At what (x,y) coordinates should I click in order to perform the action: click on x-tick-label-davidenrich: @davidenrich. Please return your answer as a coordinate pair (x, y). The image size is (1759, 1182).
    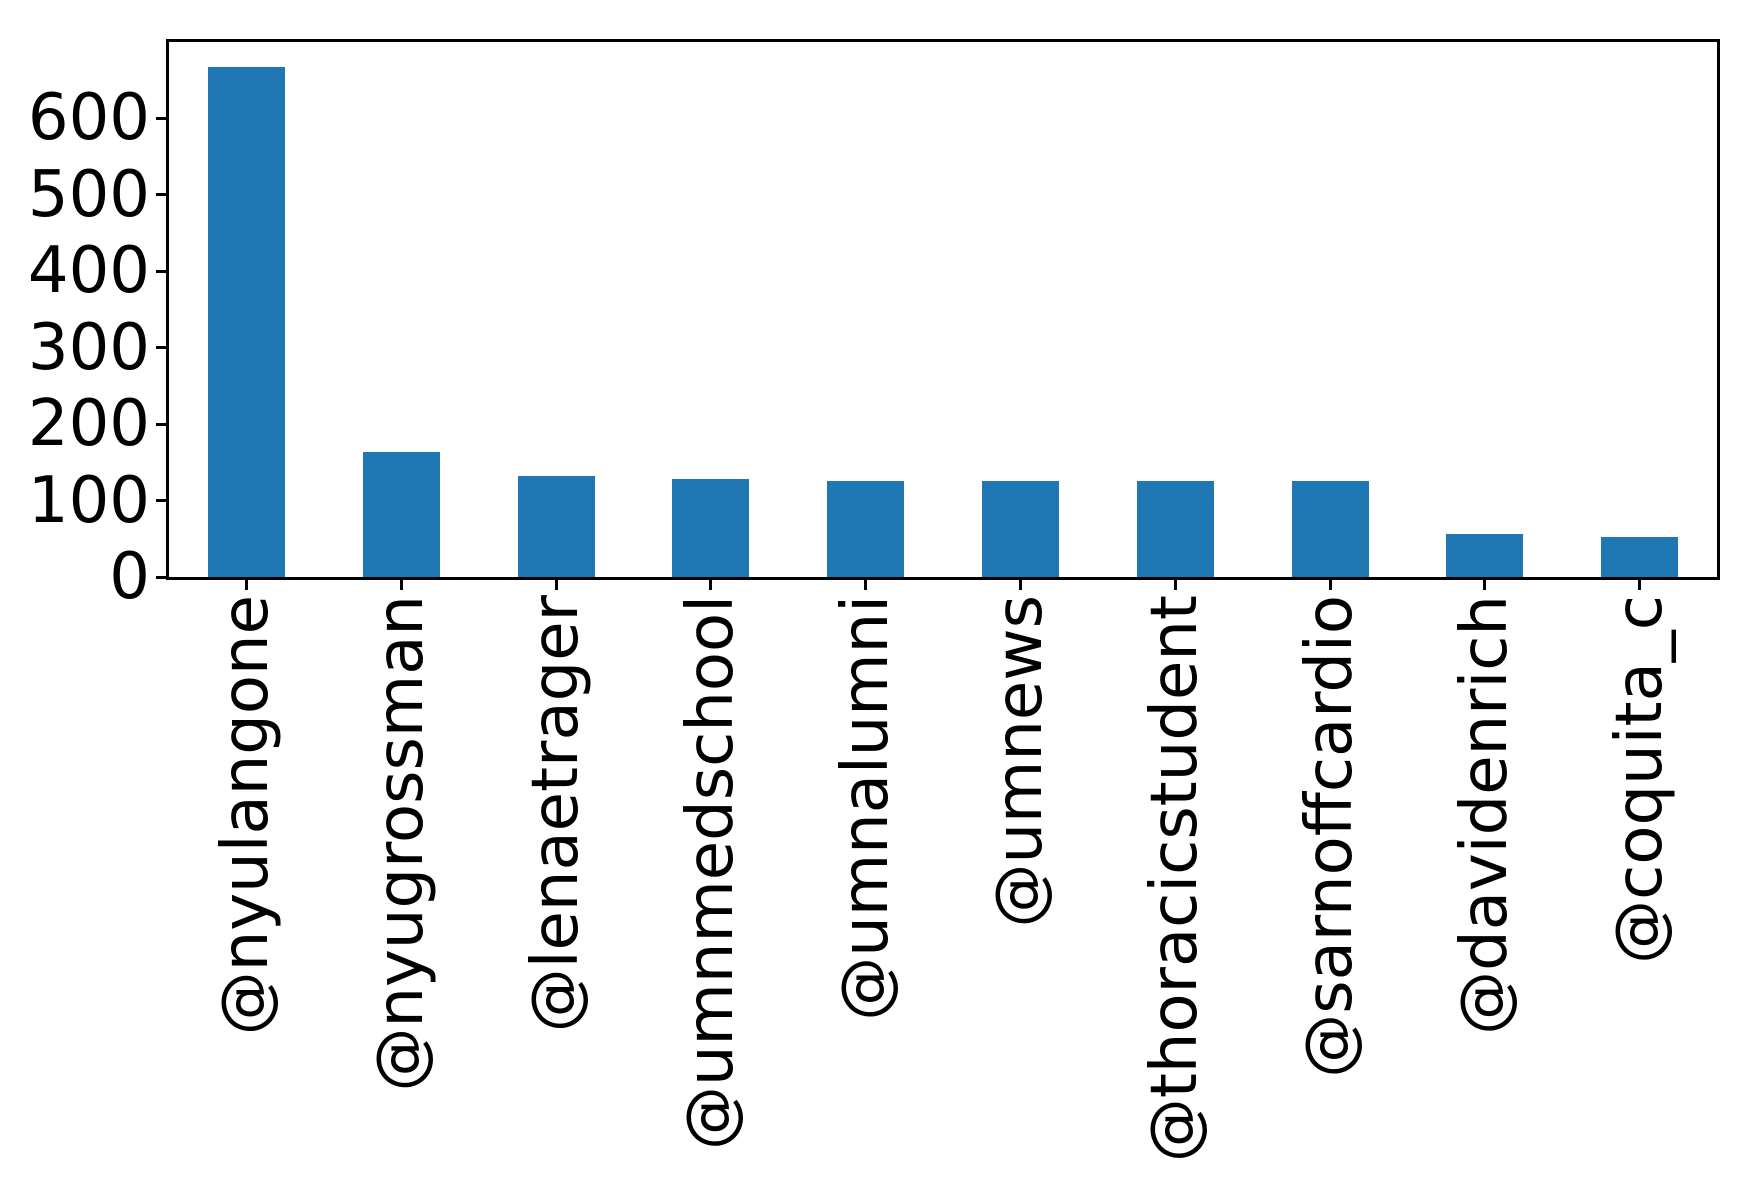
    Looking at the image, I should click on (1485, 815).